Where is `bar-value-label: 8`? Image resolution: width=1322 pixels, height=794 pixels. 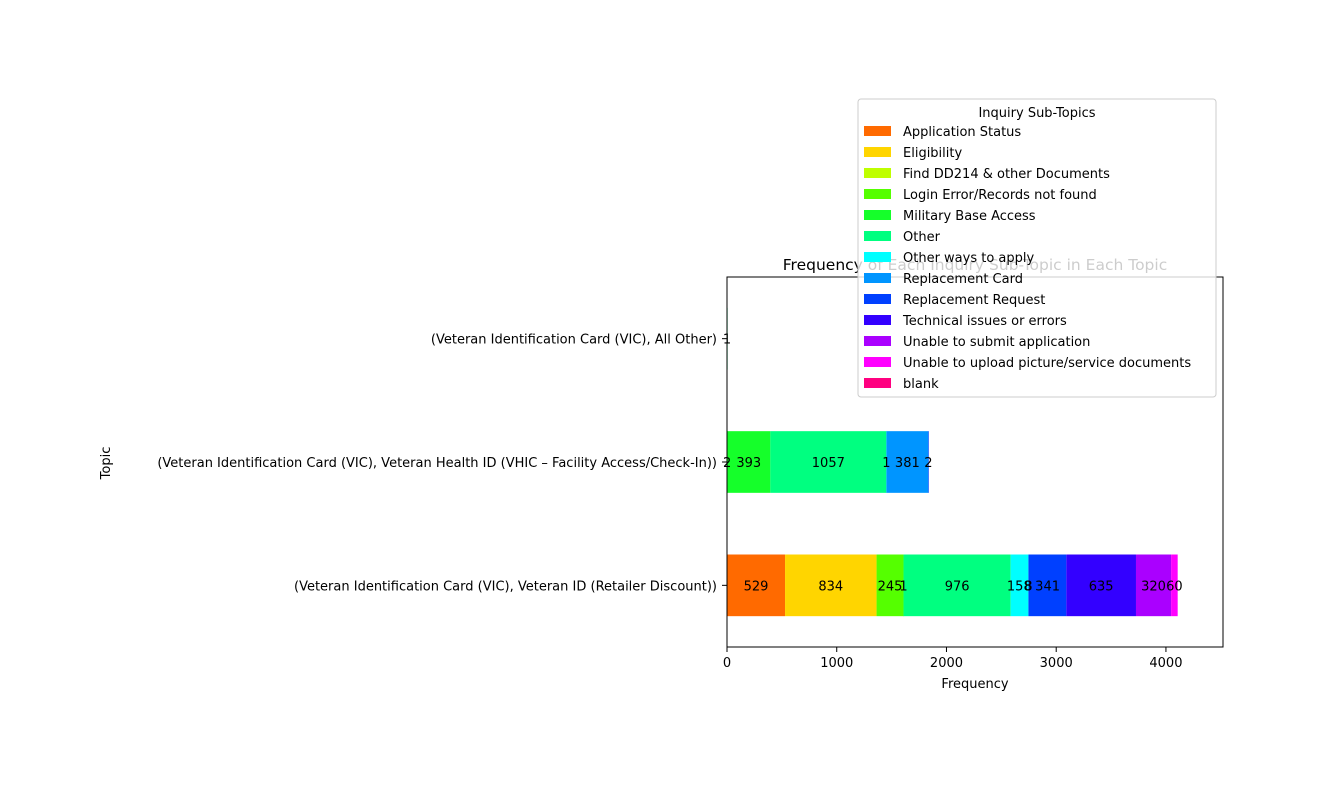 bar-value-label: 8 is located at coordinates (1028, 586).